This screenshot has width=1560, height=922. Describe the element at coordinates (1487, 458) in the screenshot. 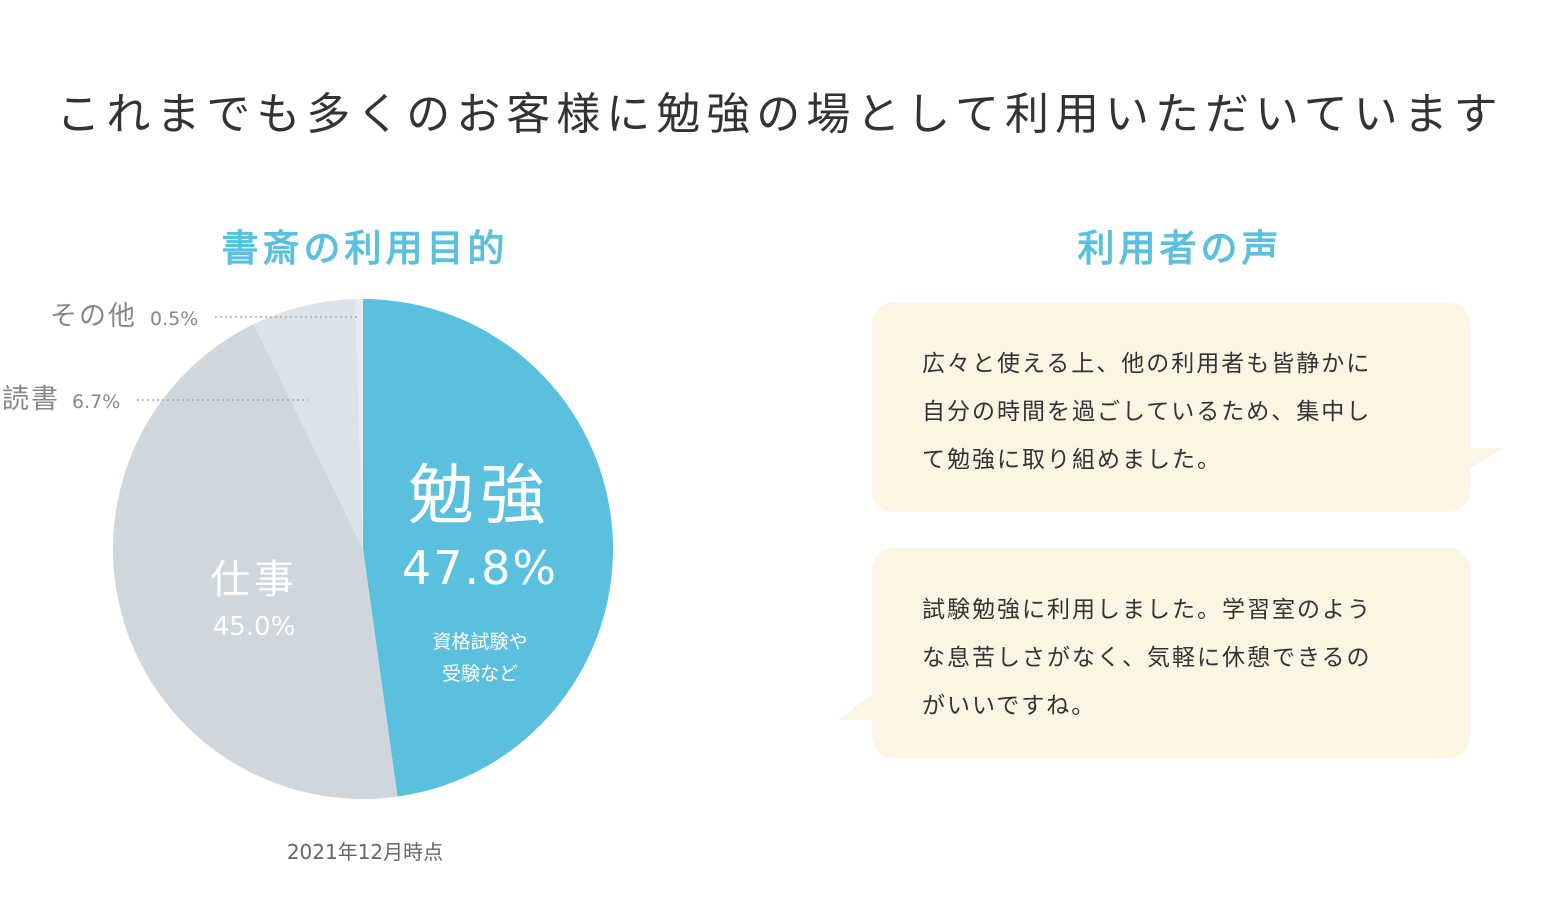

I see `bubble-tail-right` at that location.